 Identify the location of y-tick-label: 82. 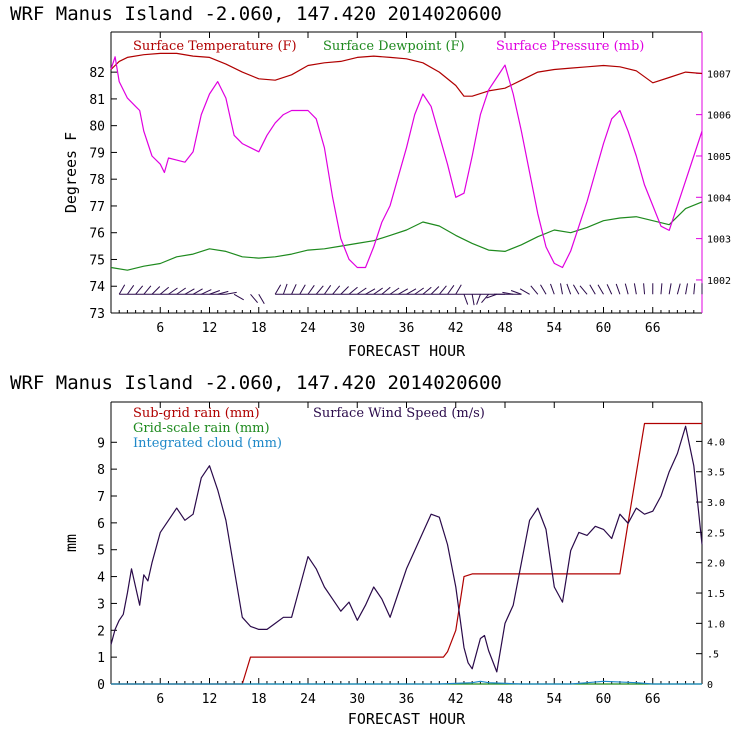
(97, 73).